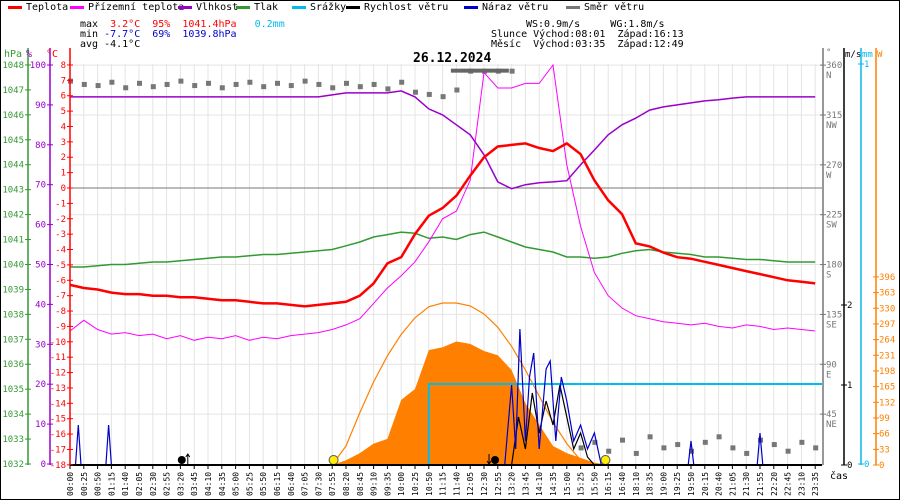  Describe the element at coordinates (829, 176) in the screenshot. I see `compass-label: W` at that location.